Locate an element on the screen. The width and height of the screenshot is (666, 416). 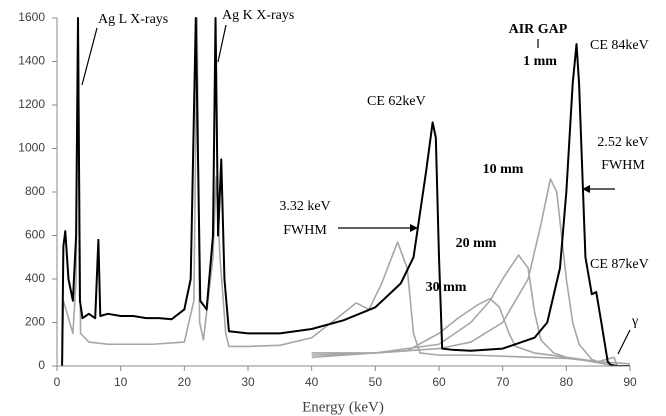
annotation: γ is located at coordinates (634, 321).